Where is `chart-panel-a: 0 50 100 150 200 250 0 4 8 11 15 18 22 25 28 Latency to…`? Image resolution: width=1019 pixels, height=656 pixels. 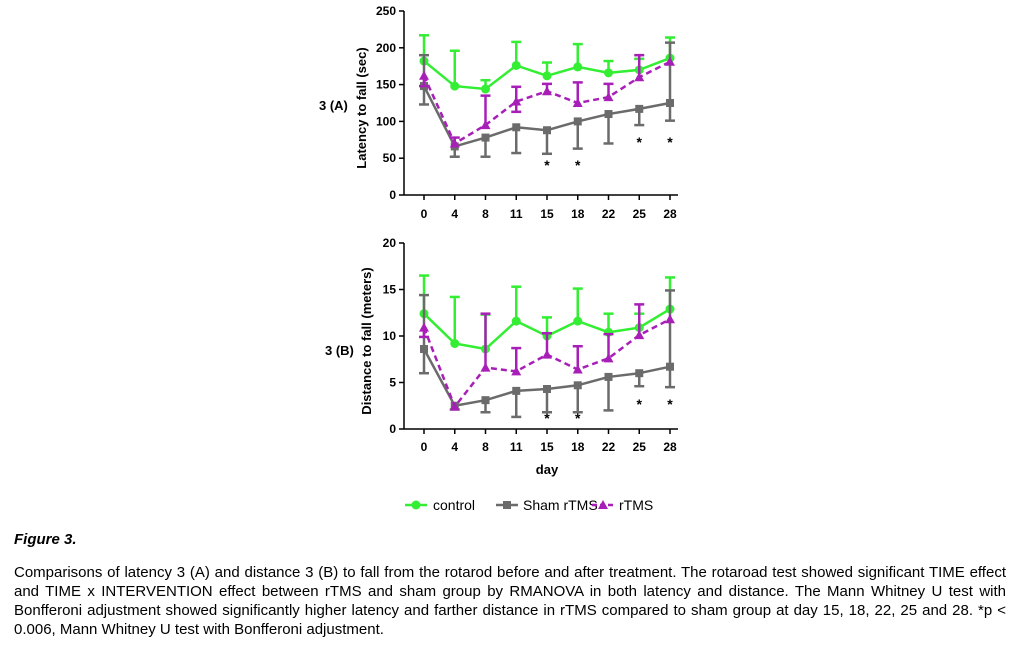
chart-panel-a: 0 50 100 150 200 250 0 4 8 11 15 18 22 25 28 Latency to… is located at coordinates (498, 112).